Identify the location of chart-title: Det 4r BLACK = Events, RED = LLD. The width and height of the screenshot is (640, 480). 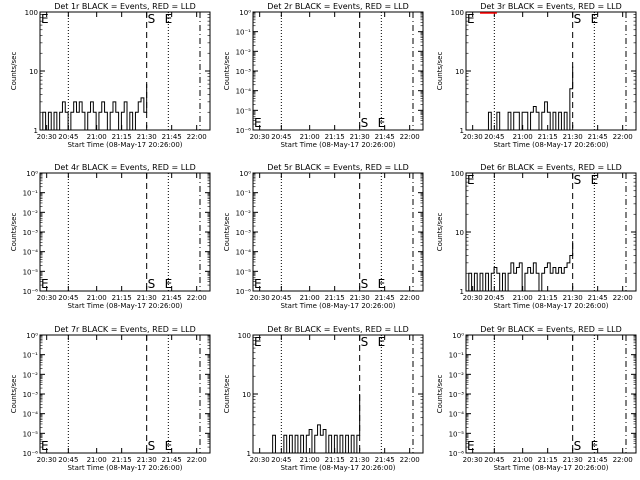
(125, 167).